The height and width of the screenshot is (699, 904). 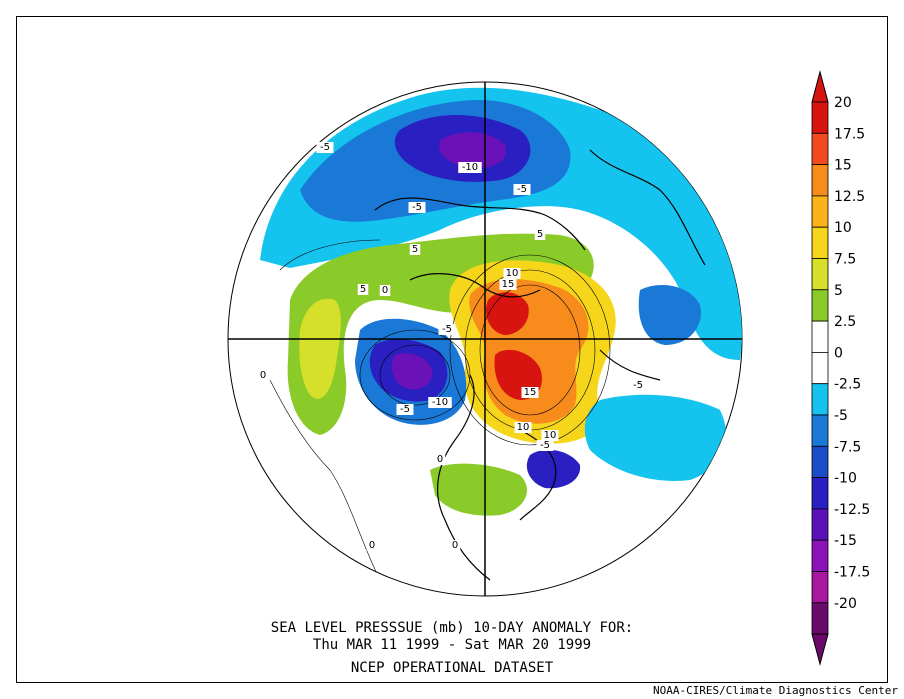 I want to click on neg-anomaly-side-east, so click(x=669, y=315).